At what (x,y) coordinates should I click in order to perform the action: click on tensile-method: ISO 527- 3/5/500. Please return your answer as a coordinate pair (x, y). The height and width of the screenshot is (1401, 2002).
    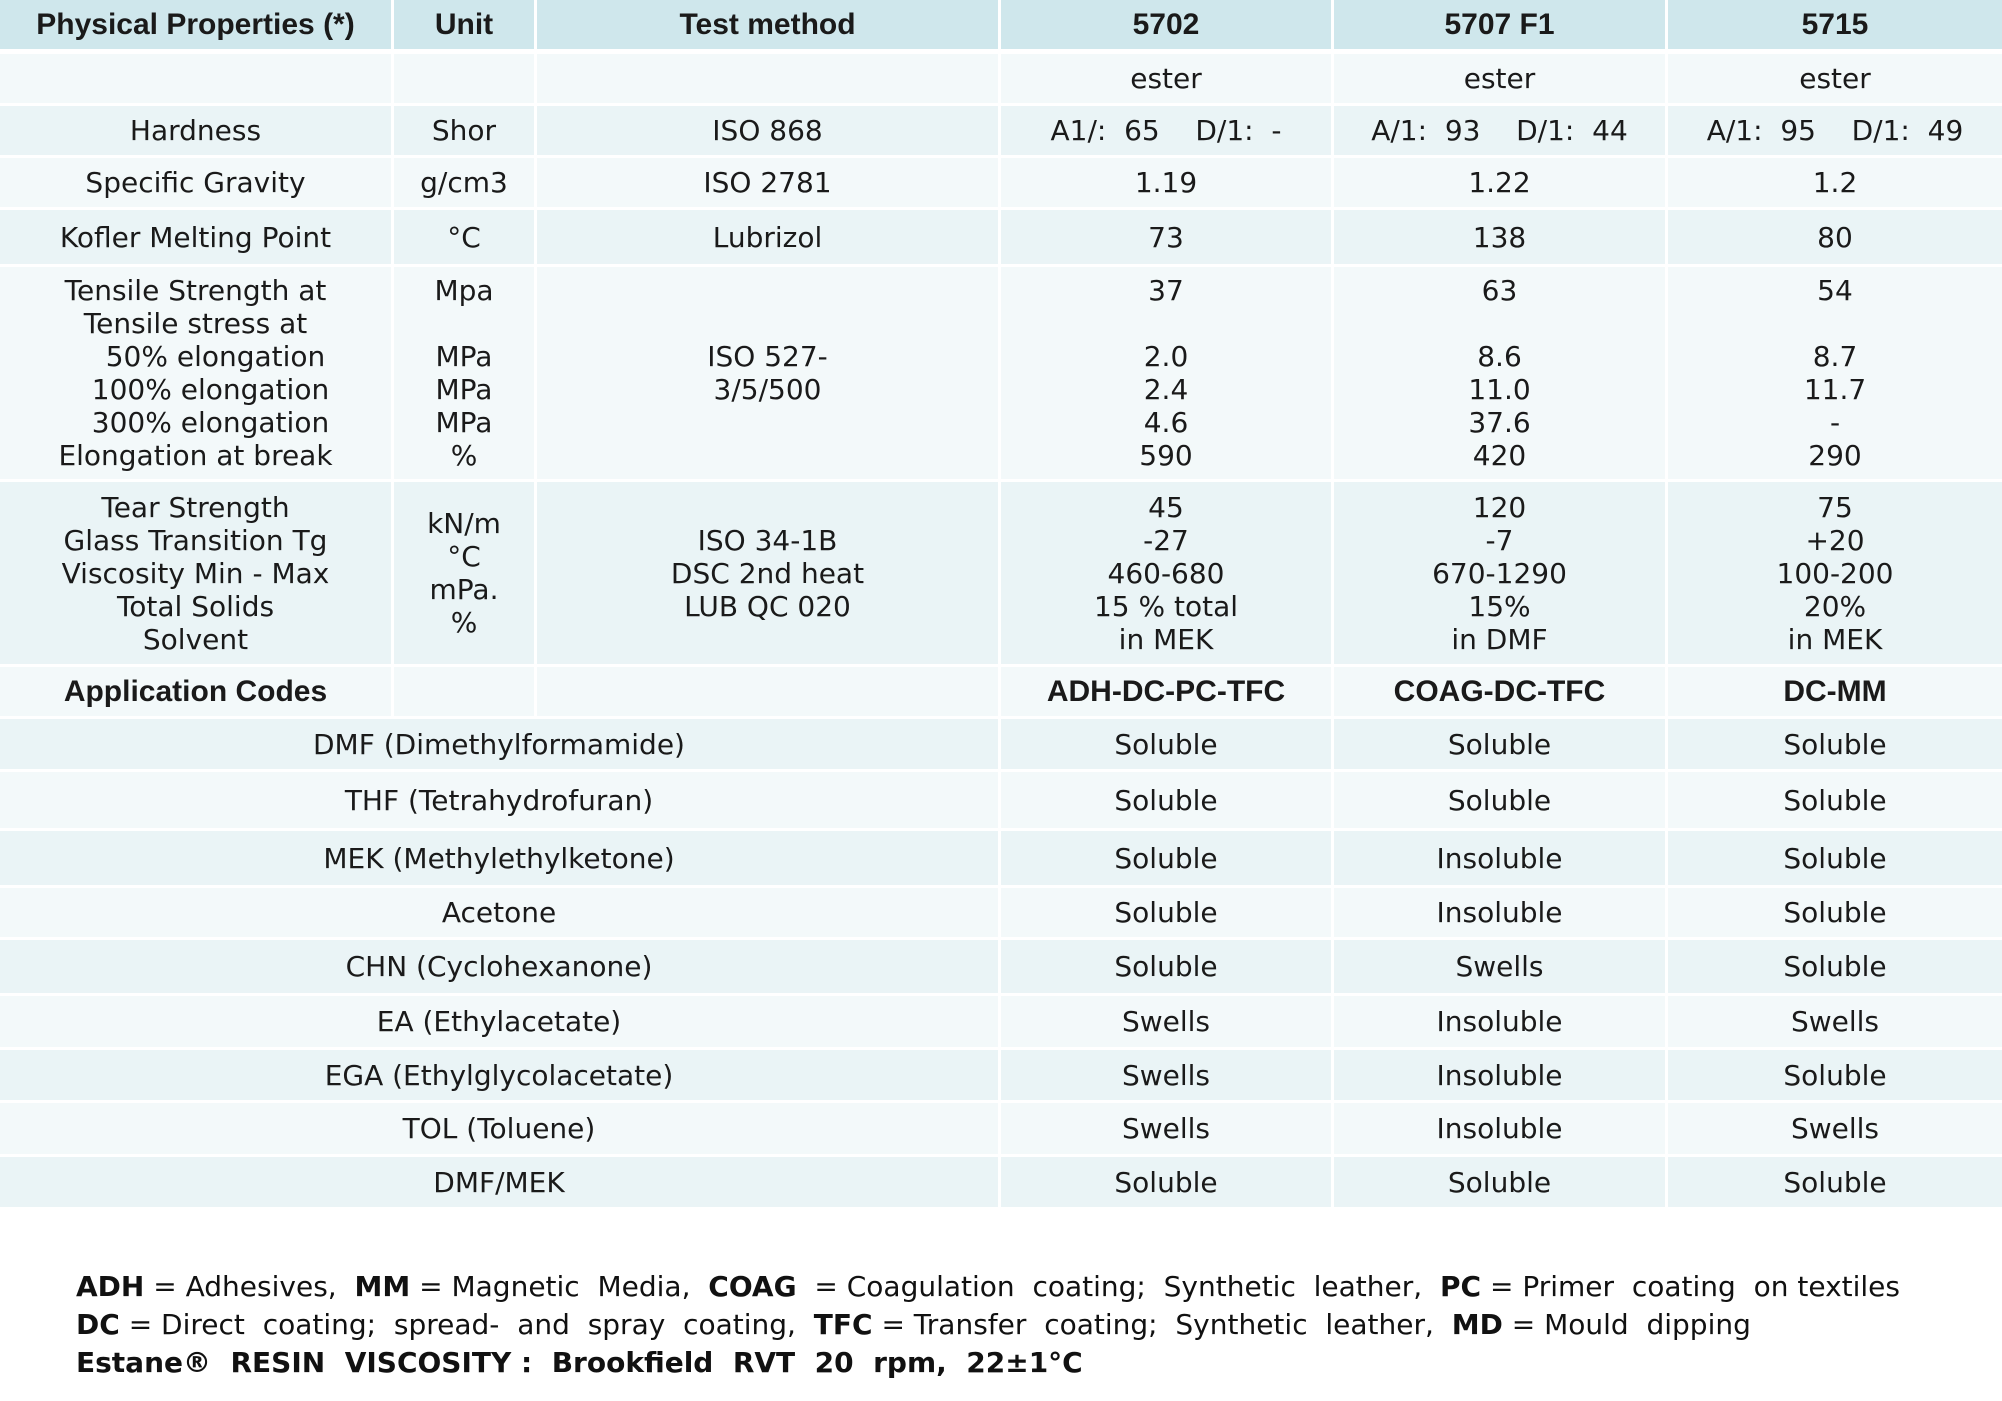
    Looking at the image, I should click on (769, 374).